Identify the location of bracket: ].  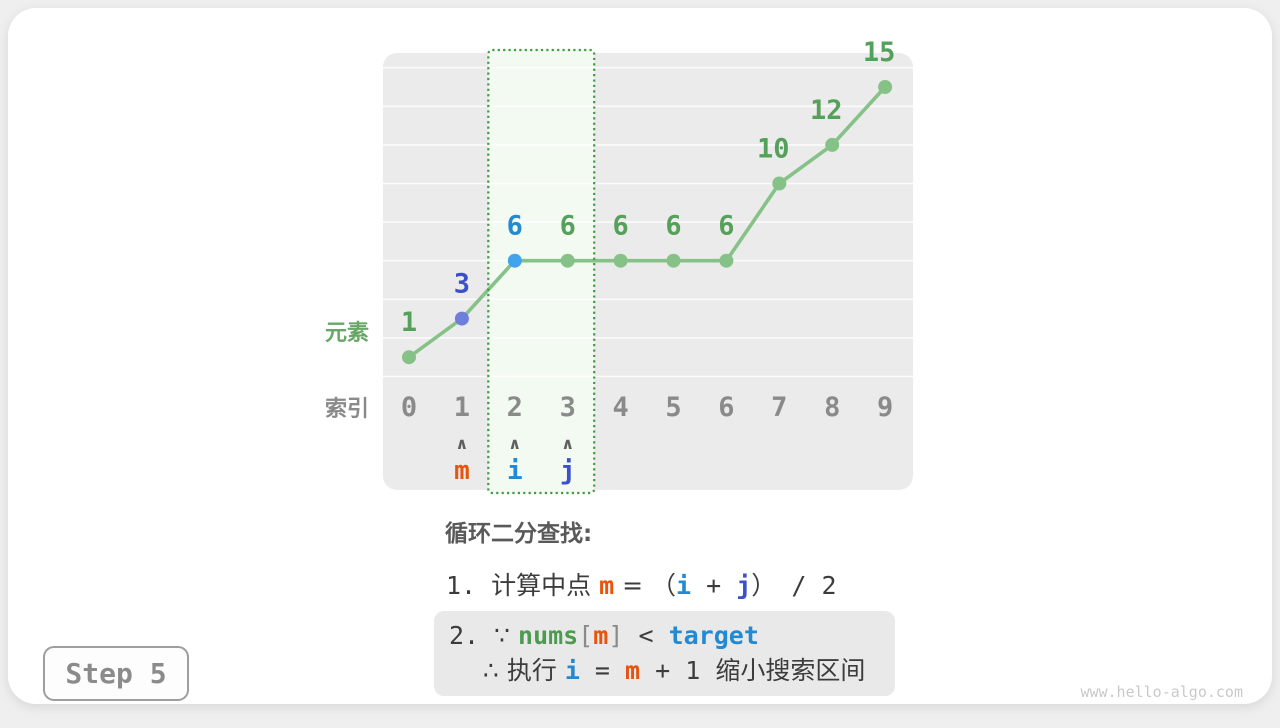
(616, 635).